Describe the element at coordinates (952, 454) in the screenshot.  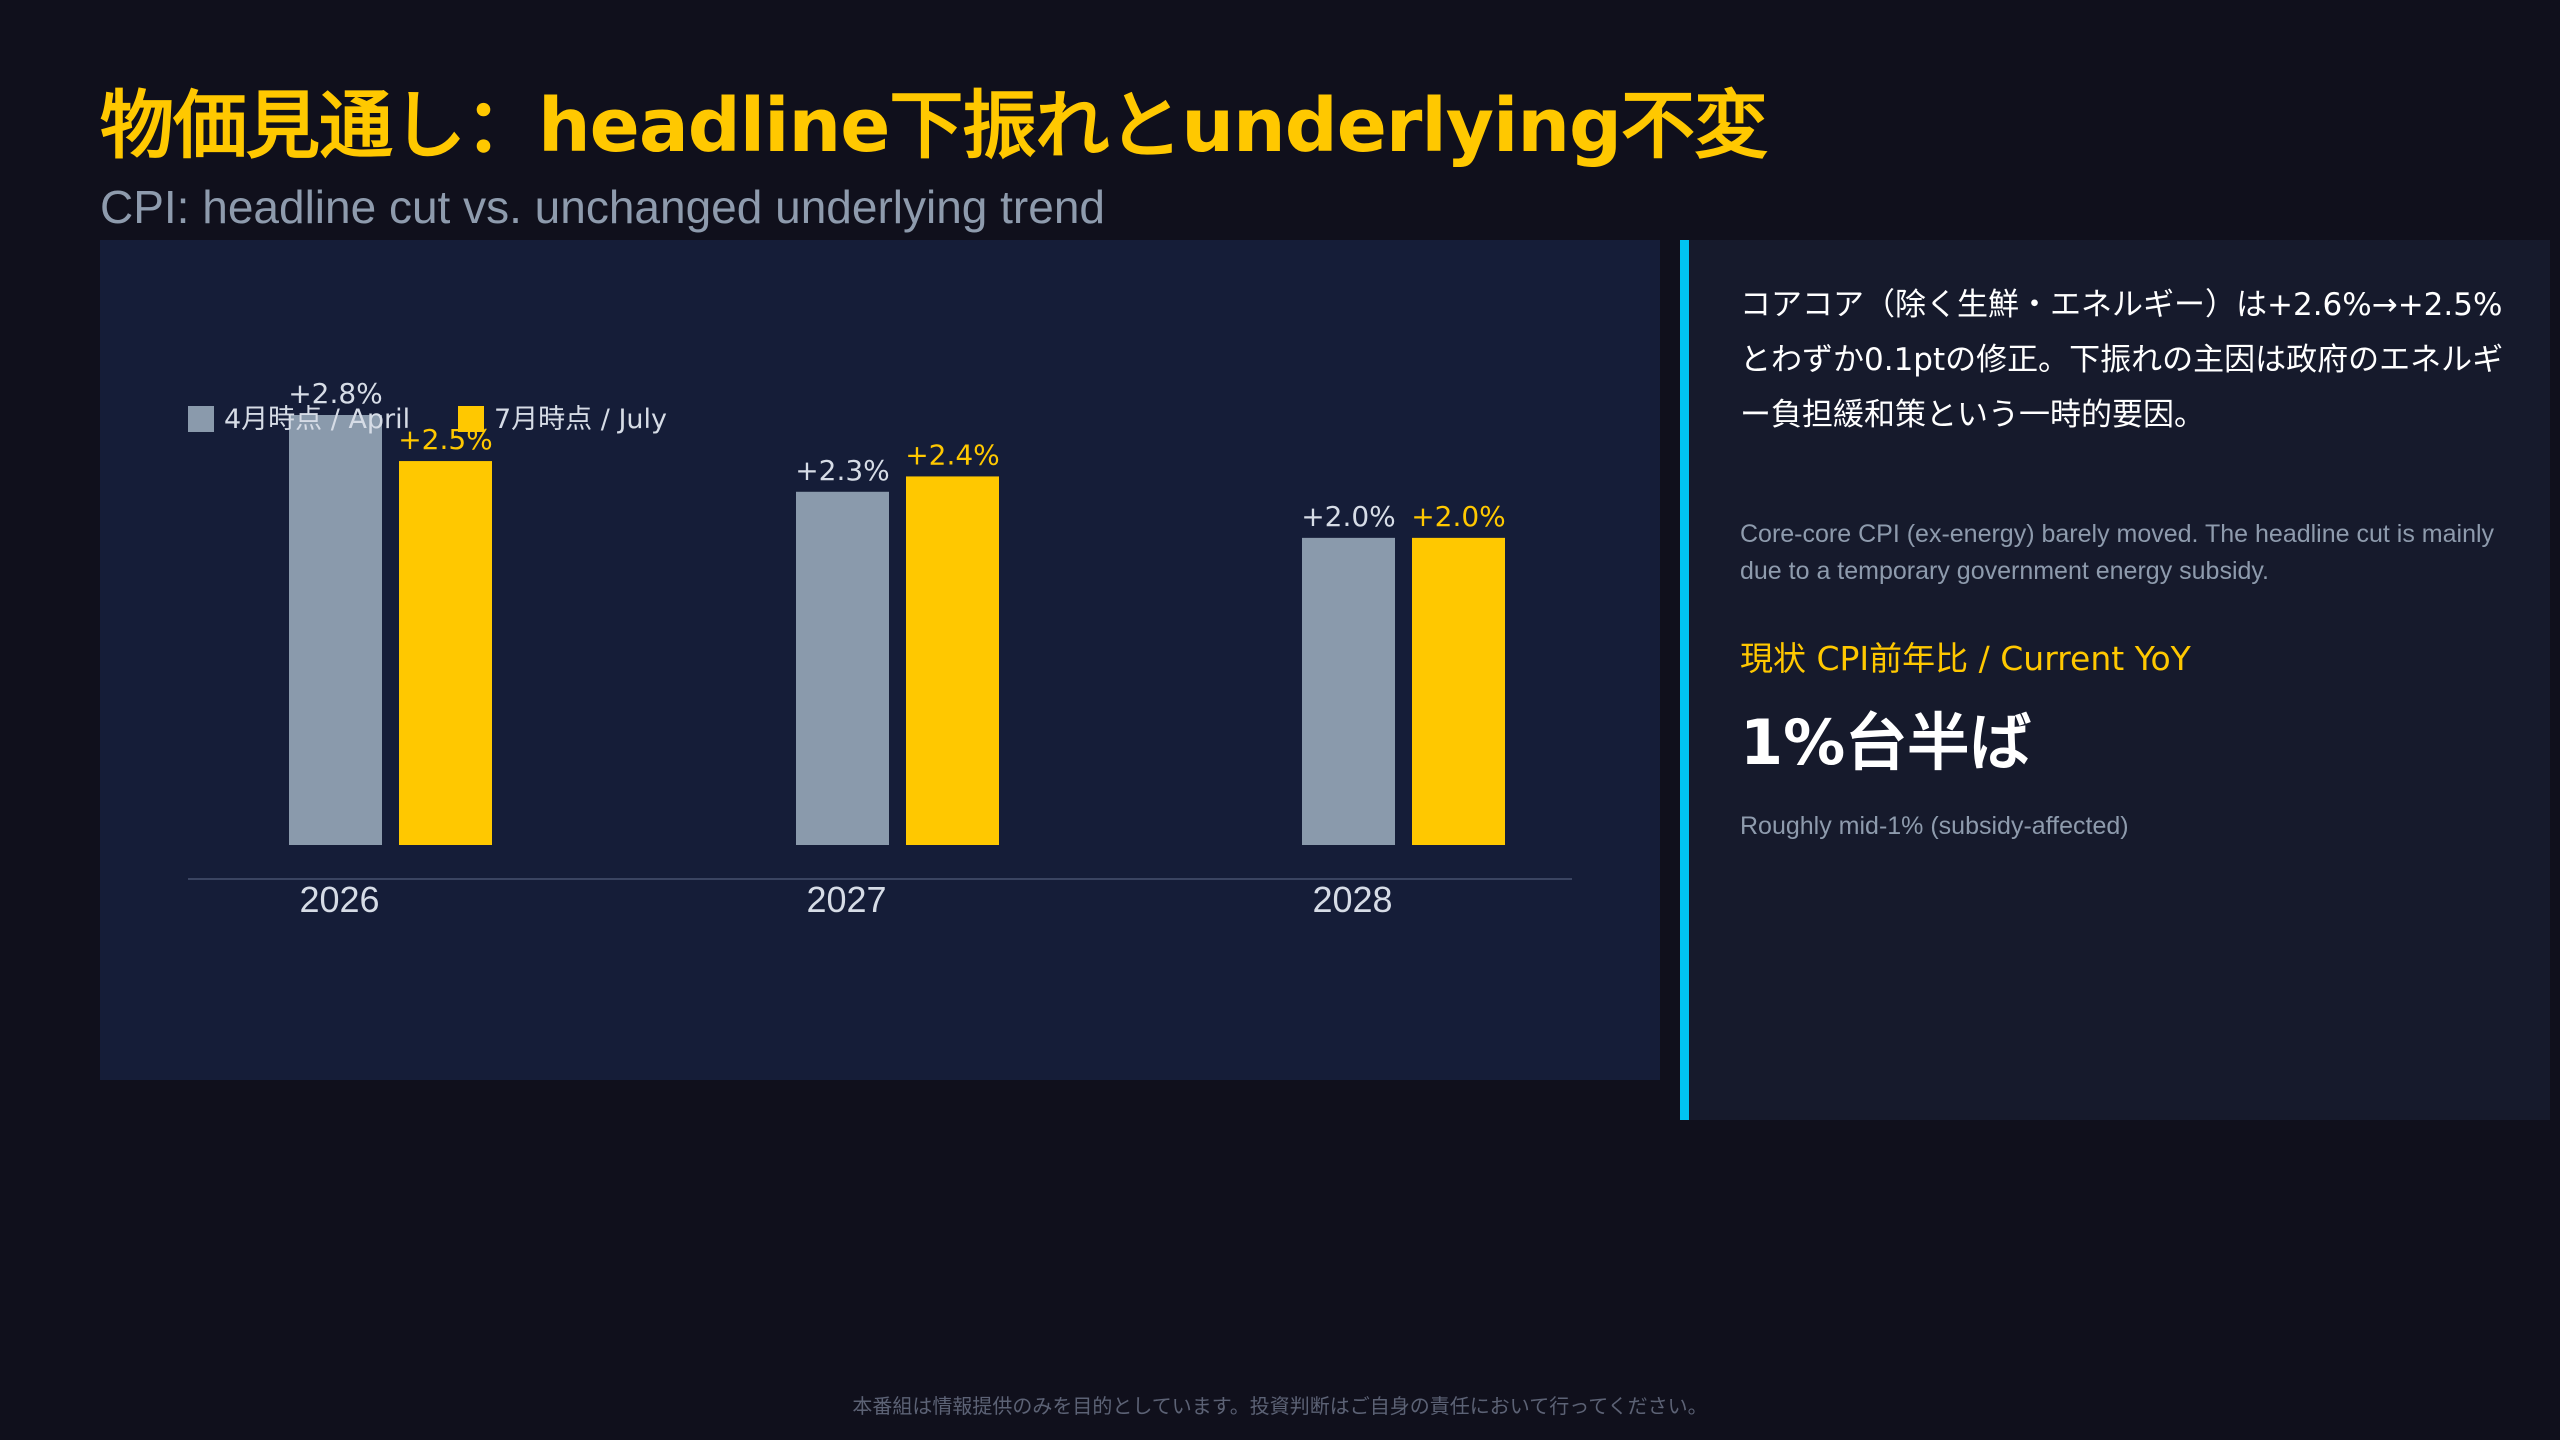
I see `data-label-2027-july: +2.4%` at that location.